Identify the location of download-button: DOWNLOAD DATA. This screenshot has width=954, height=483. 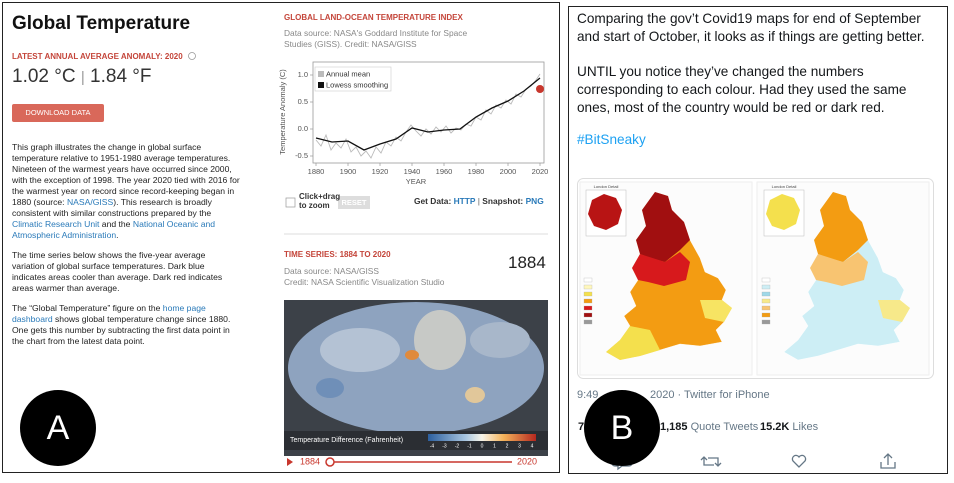
(58, 112).